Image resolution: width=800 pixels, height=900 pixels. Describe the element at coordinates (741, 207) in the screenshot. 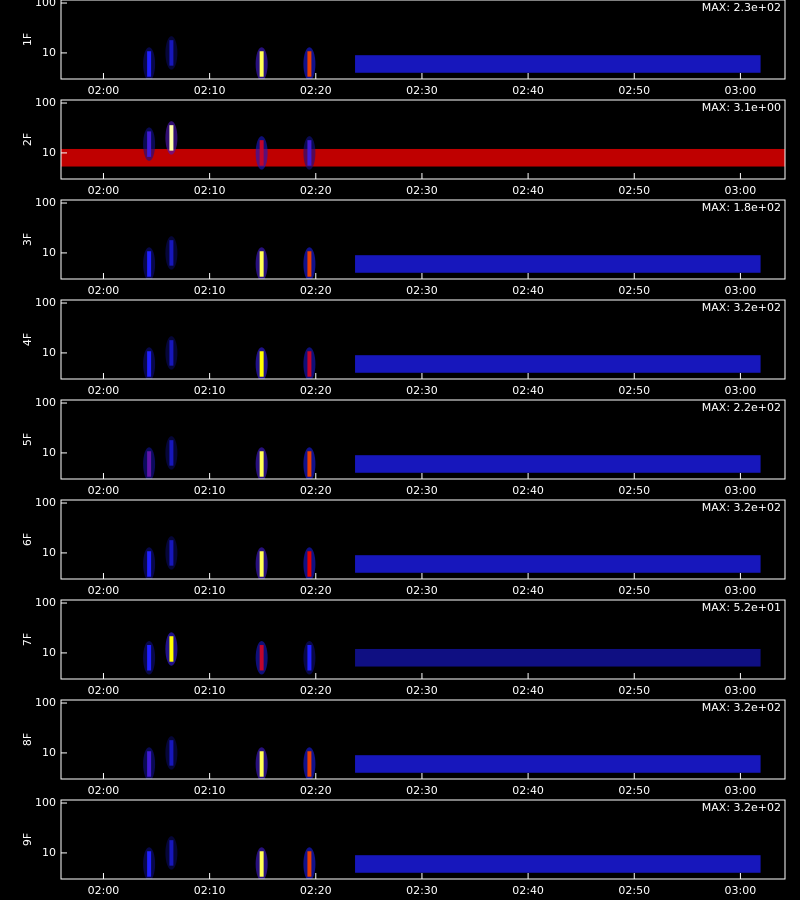

I see `max-label: MAX: 1.8e+02` at that location.